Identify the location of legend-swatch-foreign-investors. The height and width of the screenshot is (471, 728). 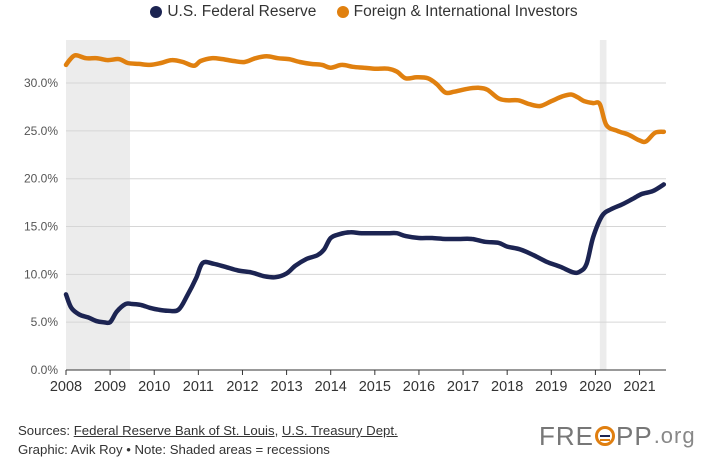
(342, 12).